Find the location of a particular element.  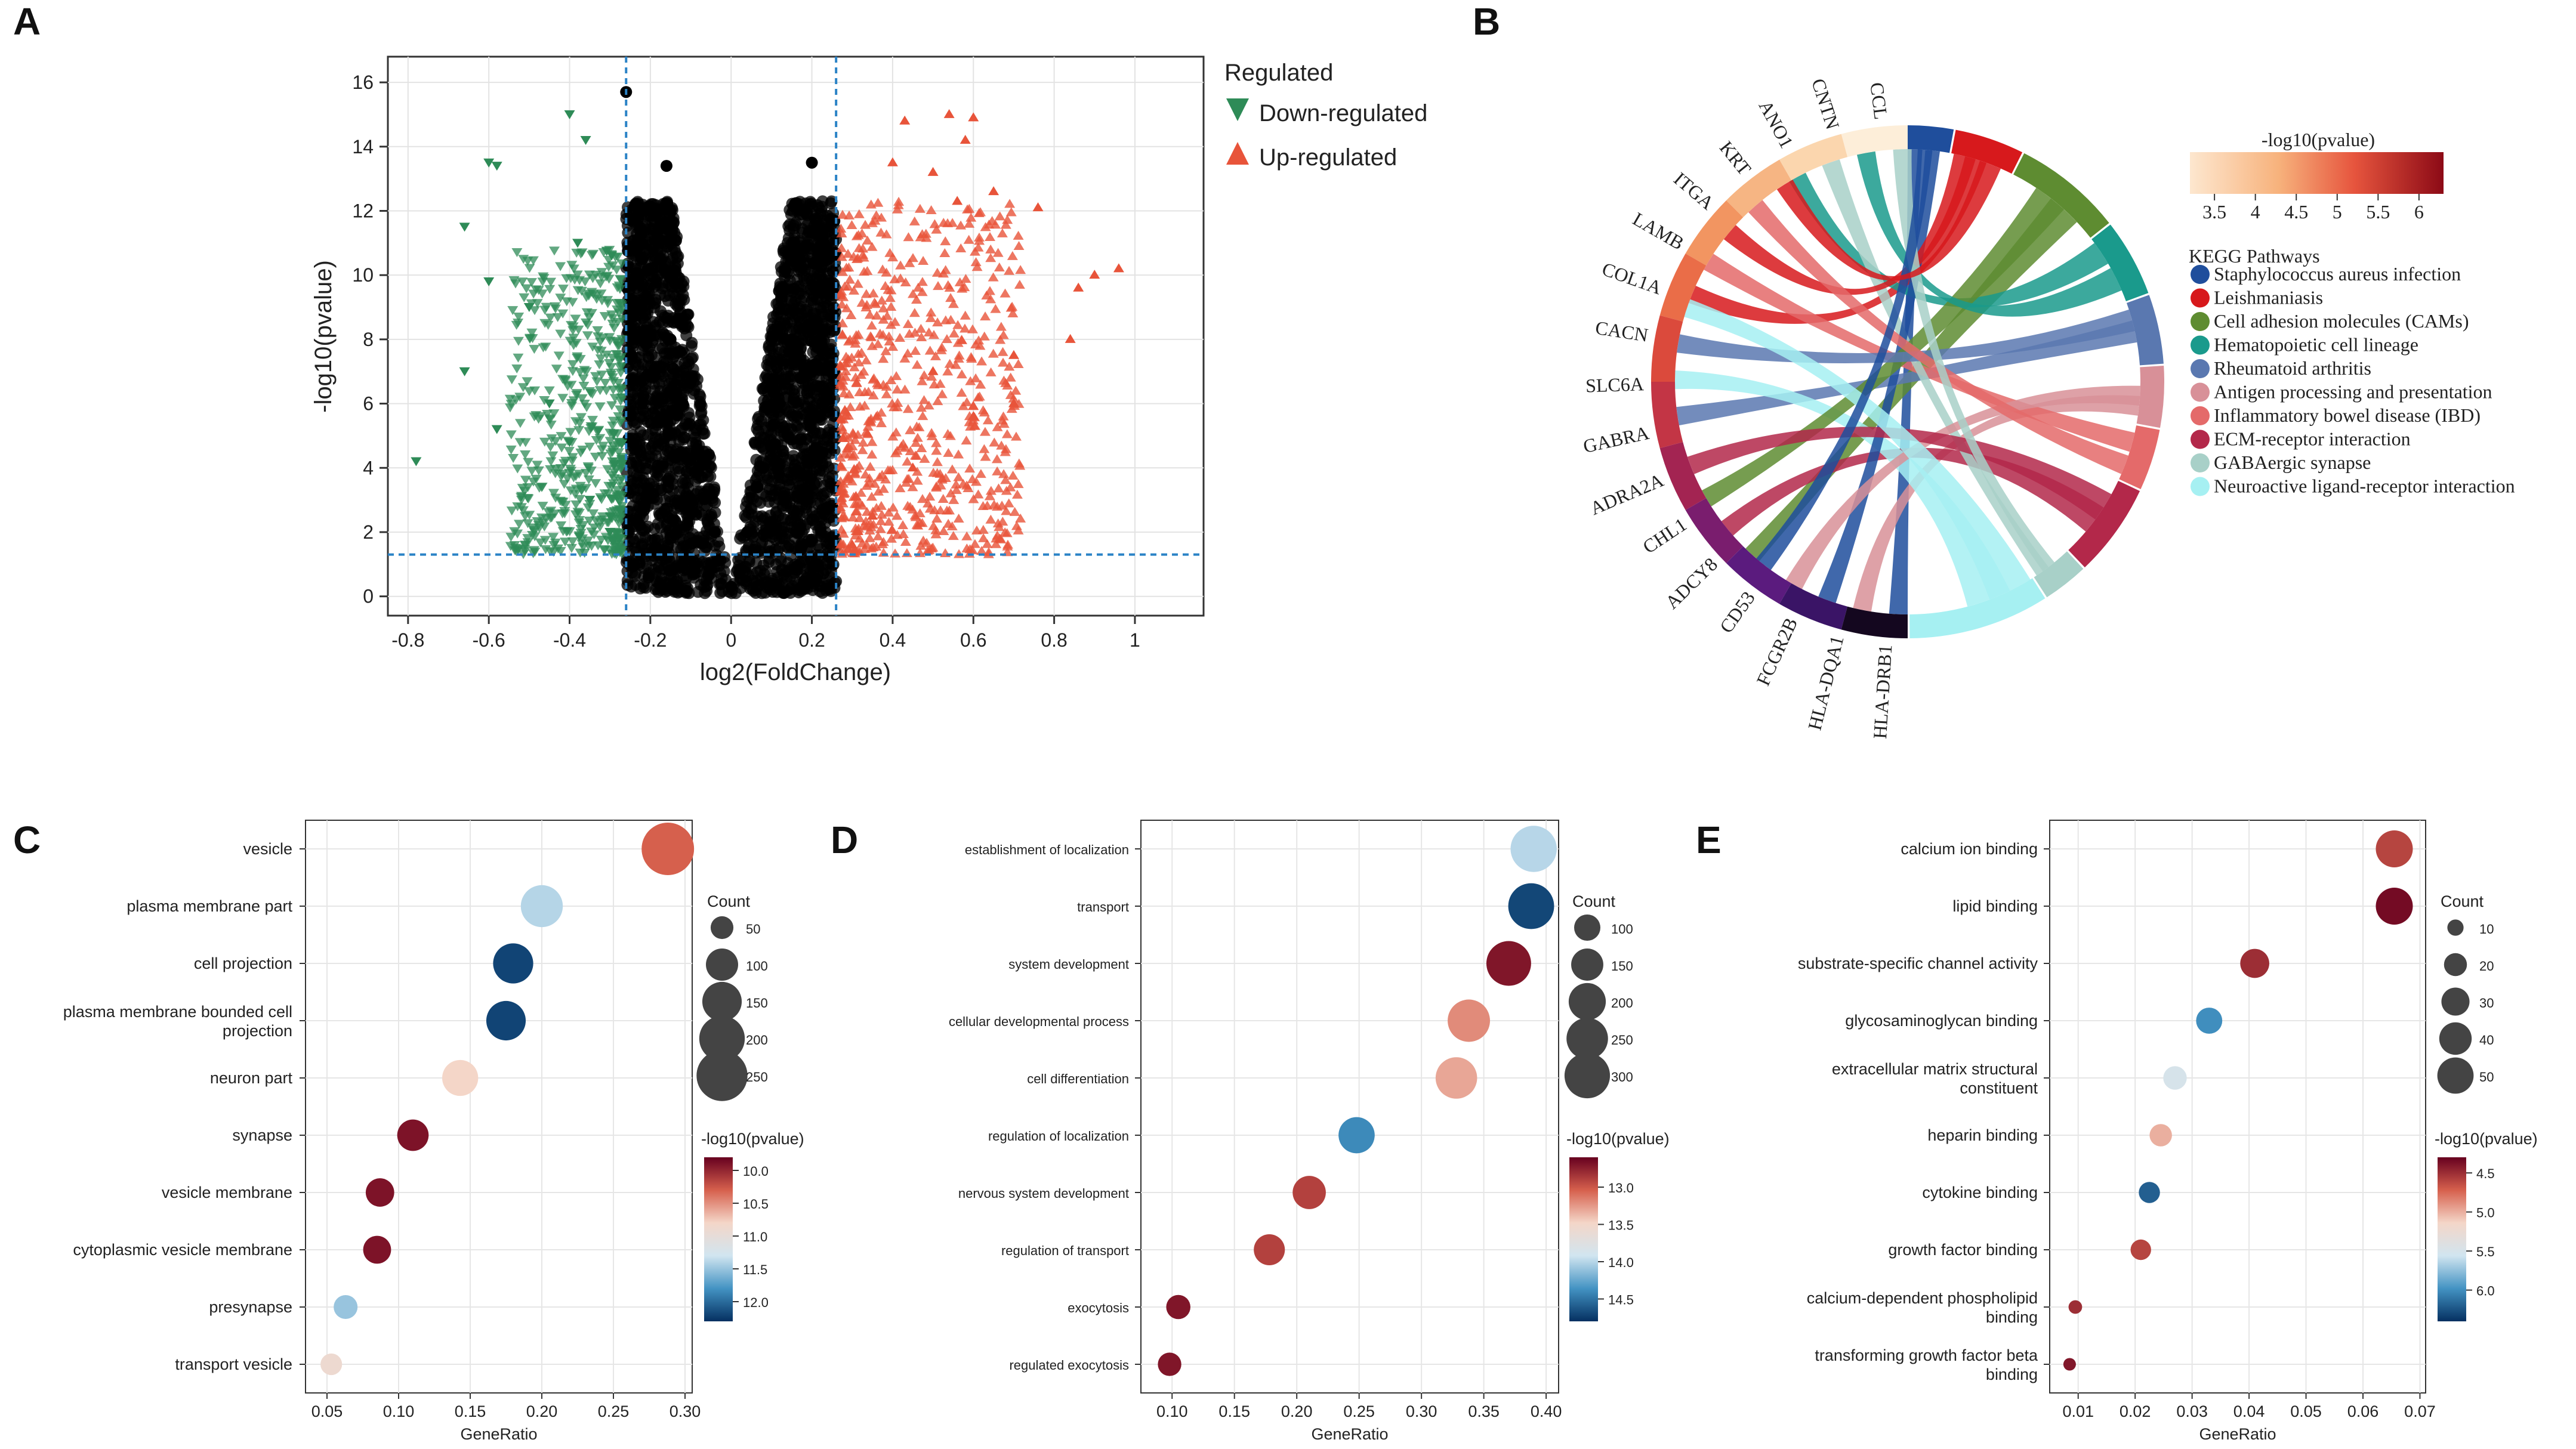

up-regulated-legend-marker is located at coordinates (1237, 153).